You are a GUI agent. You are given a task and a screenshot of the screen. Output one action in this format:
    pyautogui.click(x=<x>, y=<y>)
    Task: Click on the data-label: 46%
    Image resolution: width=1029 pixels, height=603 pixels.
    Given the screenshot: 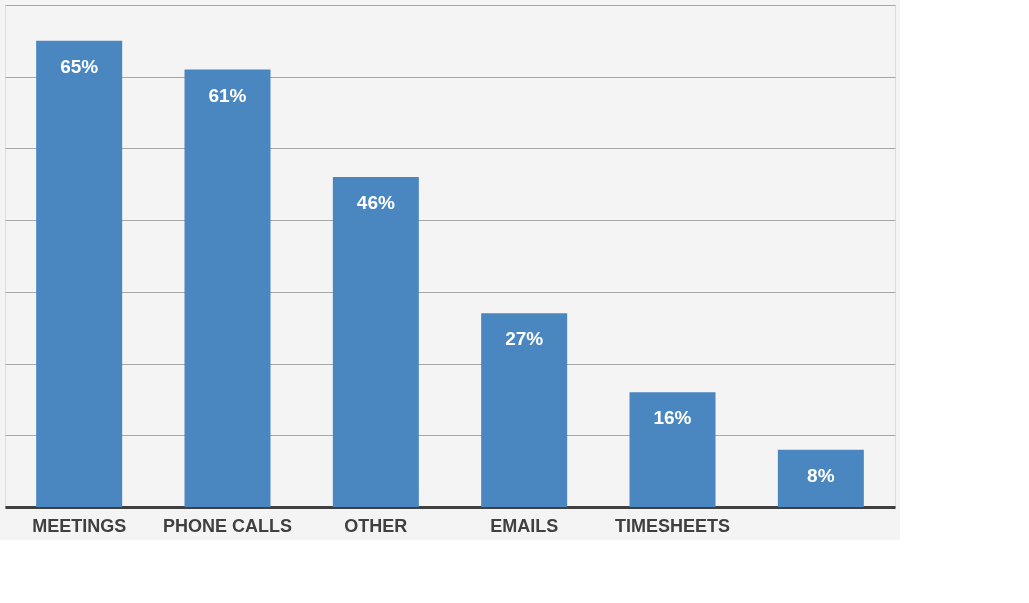 What is the action you would take?
    pyautogui.click(x=375, y=203)
    